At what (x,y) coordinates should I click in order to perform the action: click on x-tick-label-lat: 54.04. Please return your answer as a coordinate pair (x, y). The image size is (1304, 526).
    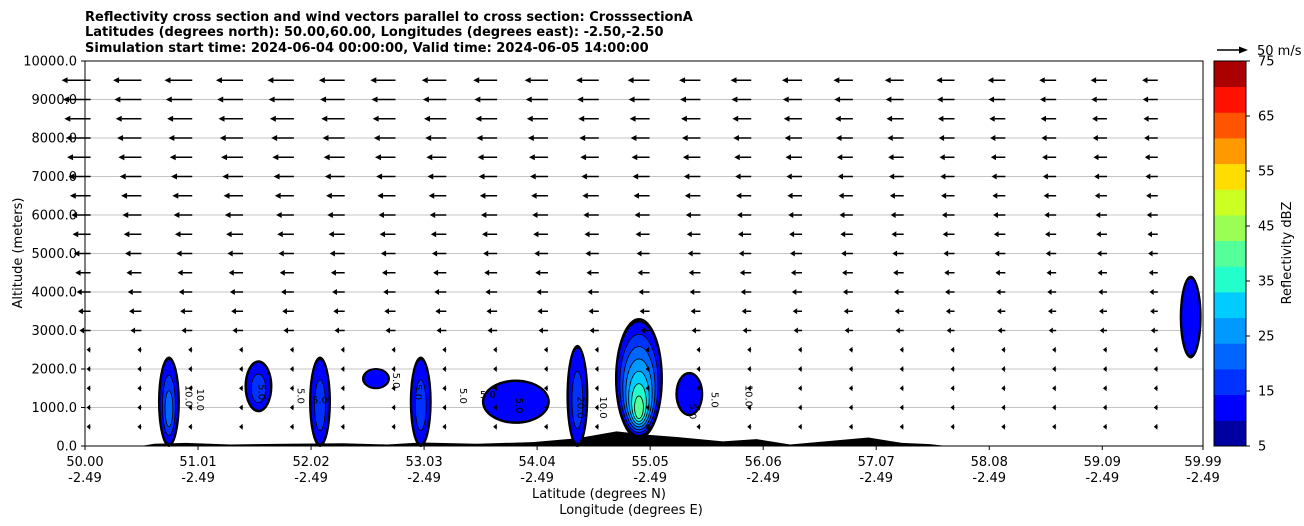
    Looking at the image, I should click on (537, 462).